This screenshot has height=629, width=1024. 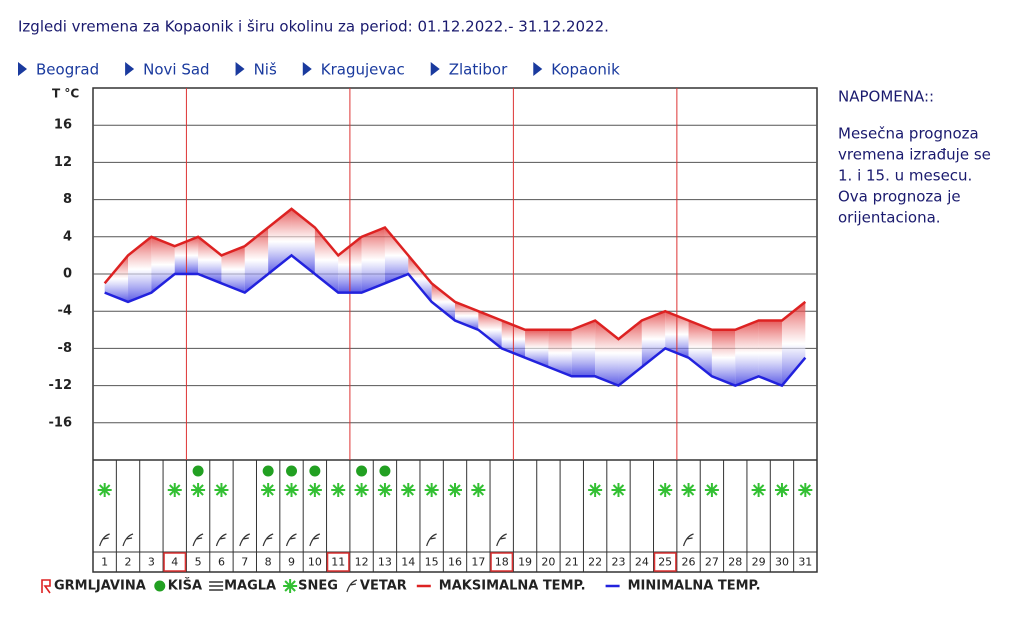 I want to click on y-tick-label: 4, so click(x=67, y=236).